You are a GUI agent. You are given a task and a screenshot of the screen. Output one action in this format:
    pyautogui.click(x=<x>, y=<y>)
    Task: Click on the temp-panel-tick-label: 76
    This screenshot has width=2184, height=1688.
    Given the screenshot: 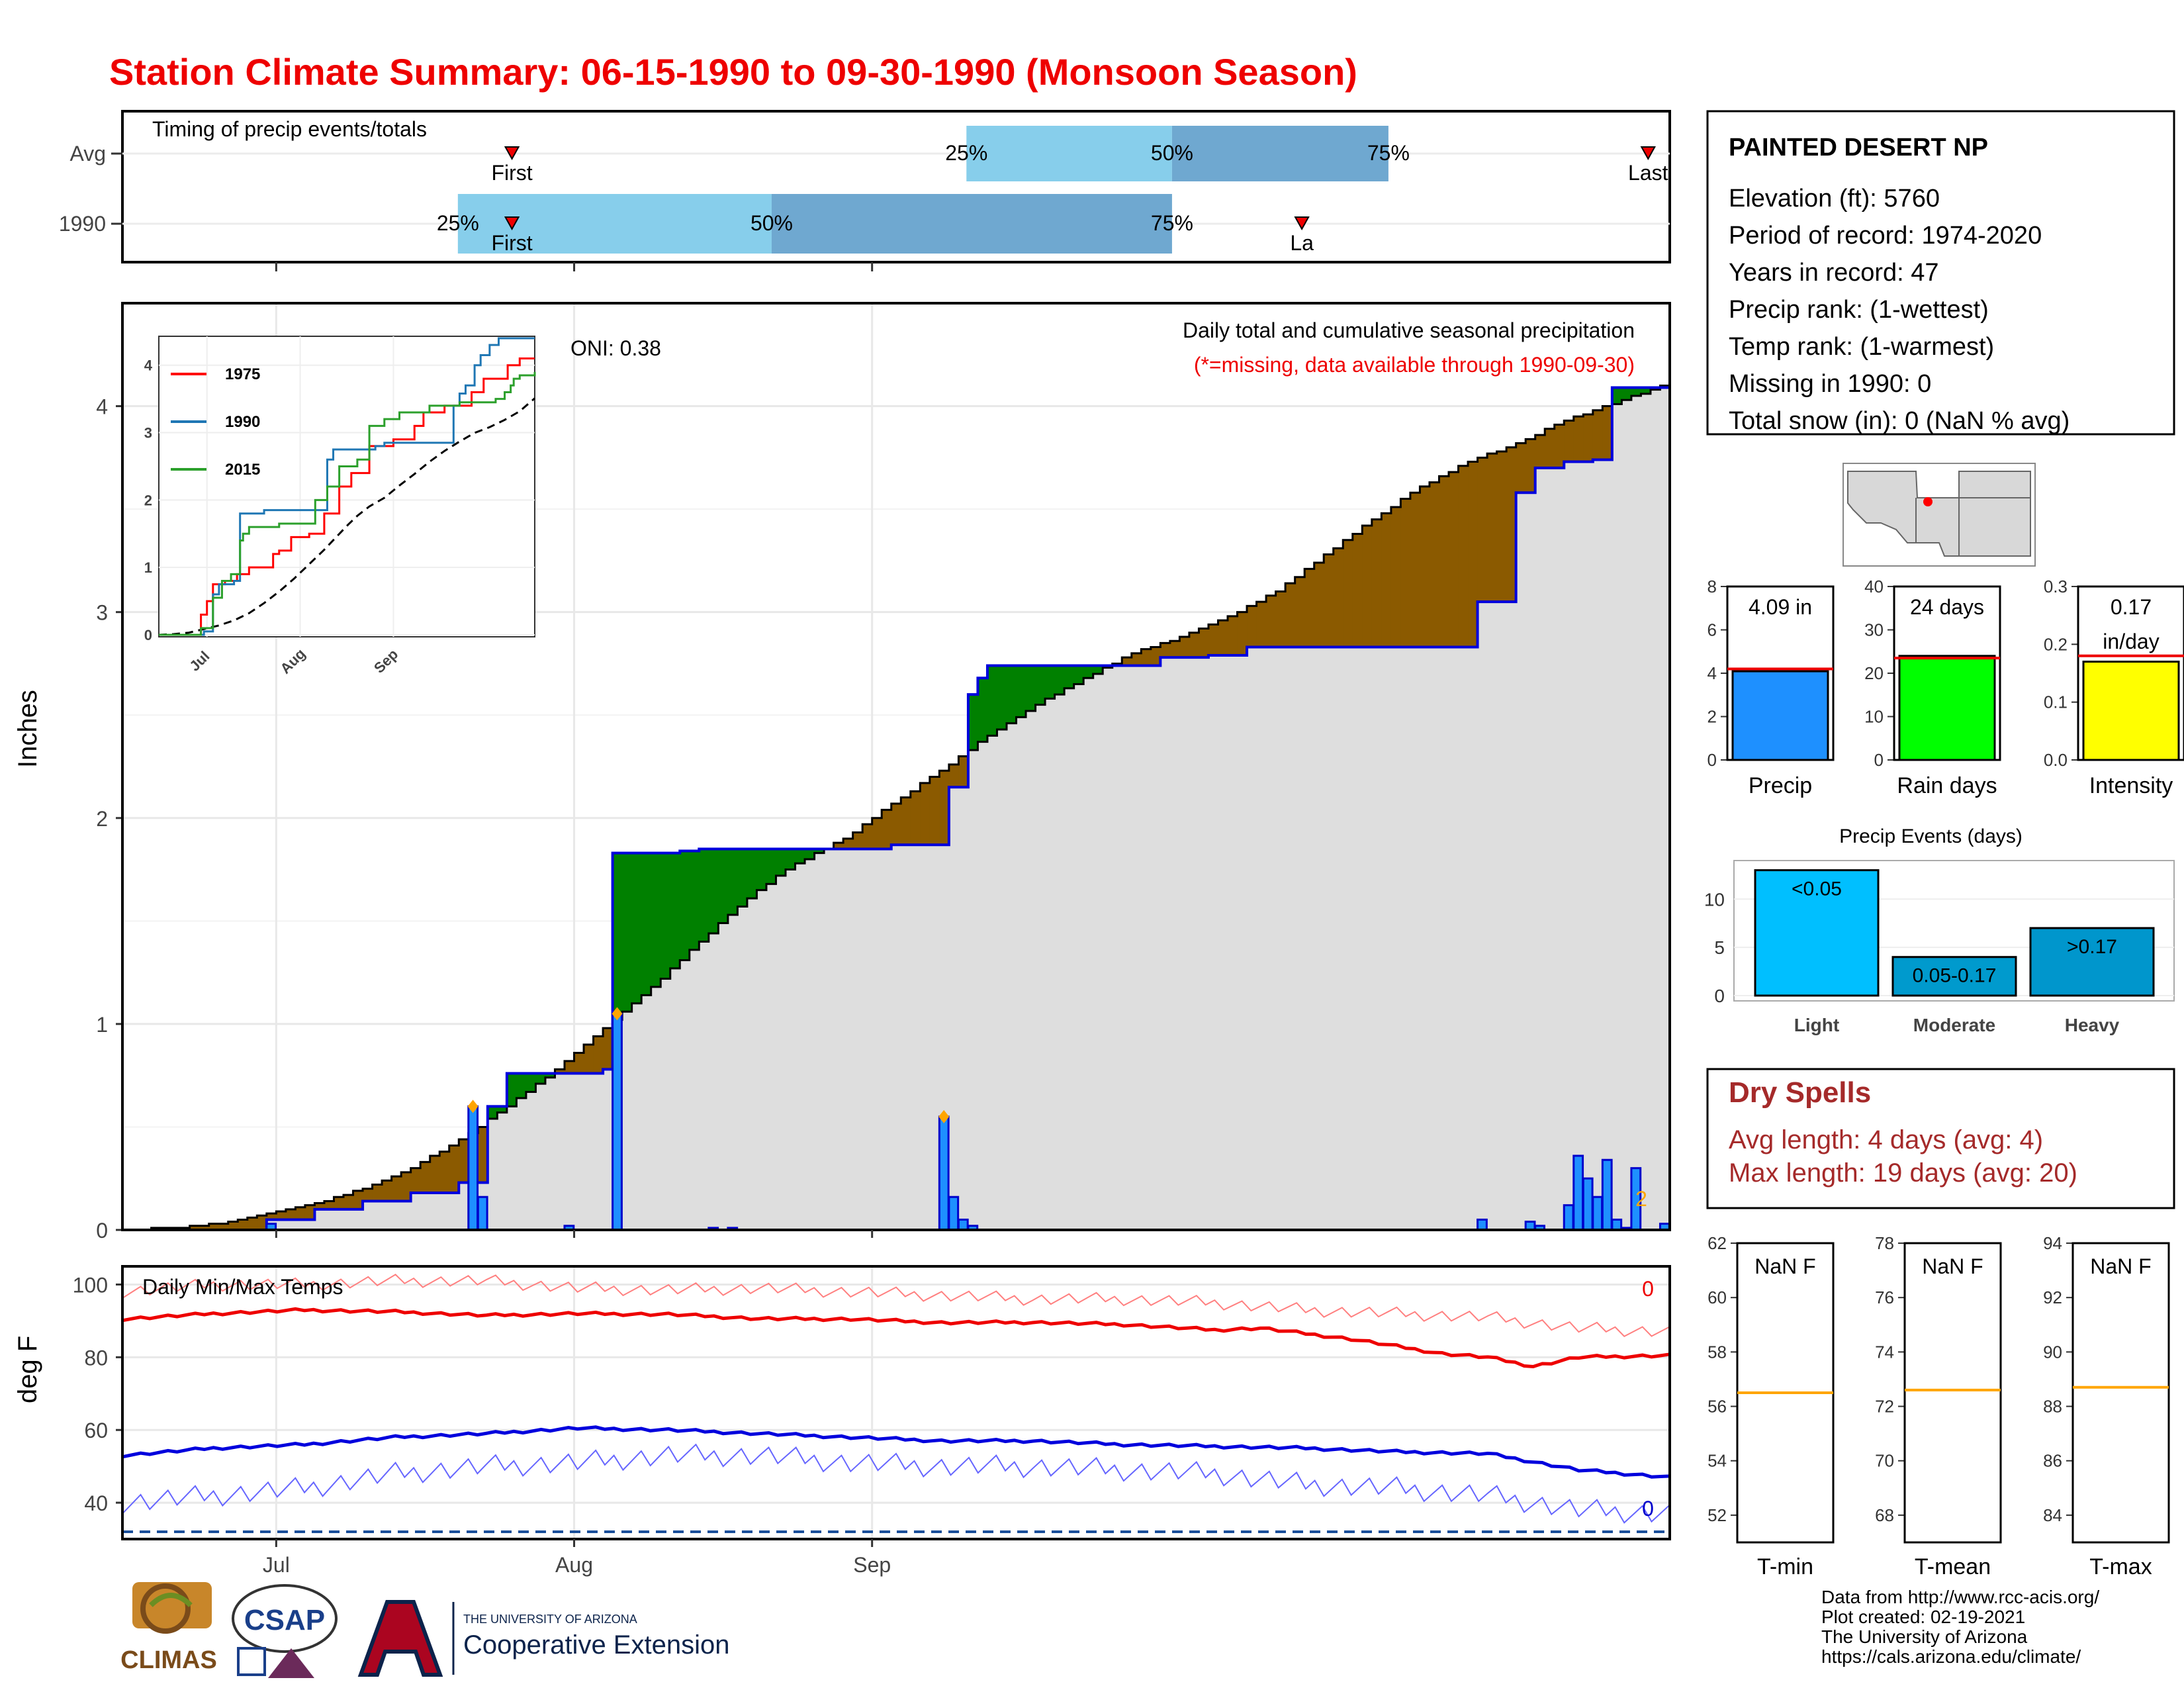 What is the action you would take?
    pyautogui.click(x=1885, y=1297)
    